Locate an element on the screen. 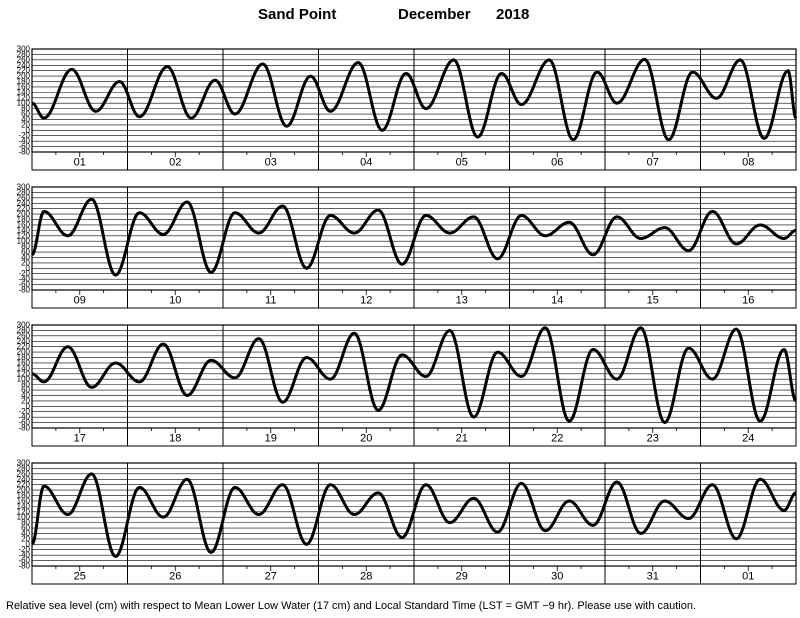  day-label: 31 is located at coordinates (653, 577).